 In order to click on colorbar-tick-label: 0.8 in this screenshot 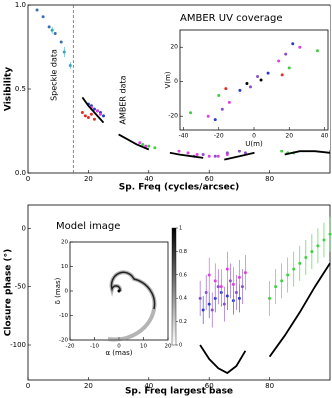, I will do `click(183, 252)`.